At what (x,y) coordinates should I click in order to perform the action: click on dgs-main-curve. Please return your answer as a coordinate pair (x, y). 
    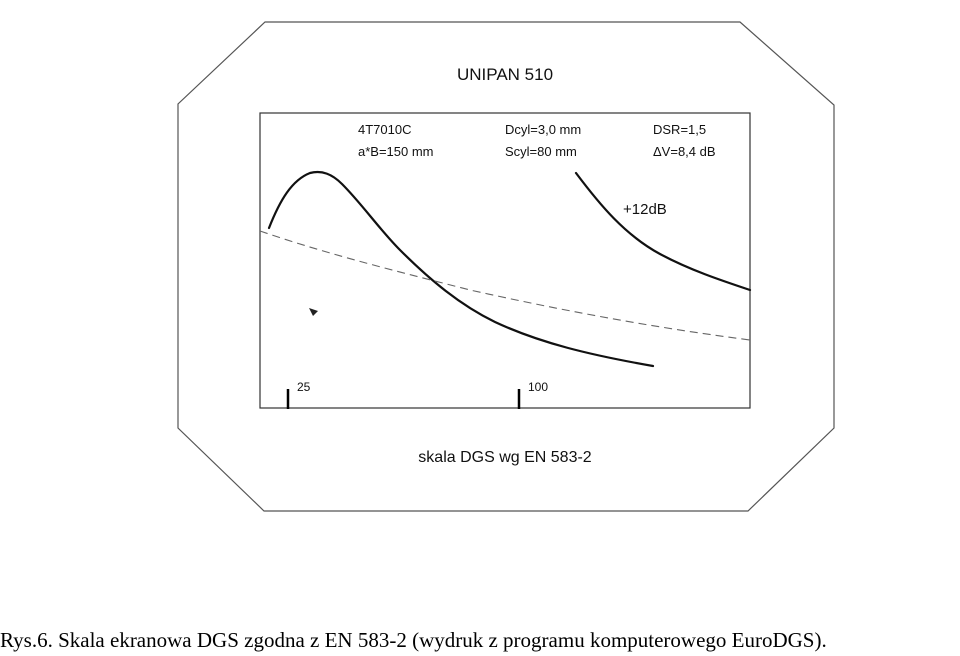
    Looking at the image, I should click on (461, 269).